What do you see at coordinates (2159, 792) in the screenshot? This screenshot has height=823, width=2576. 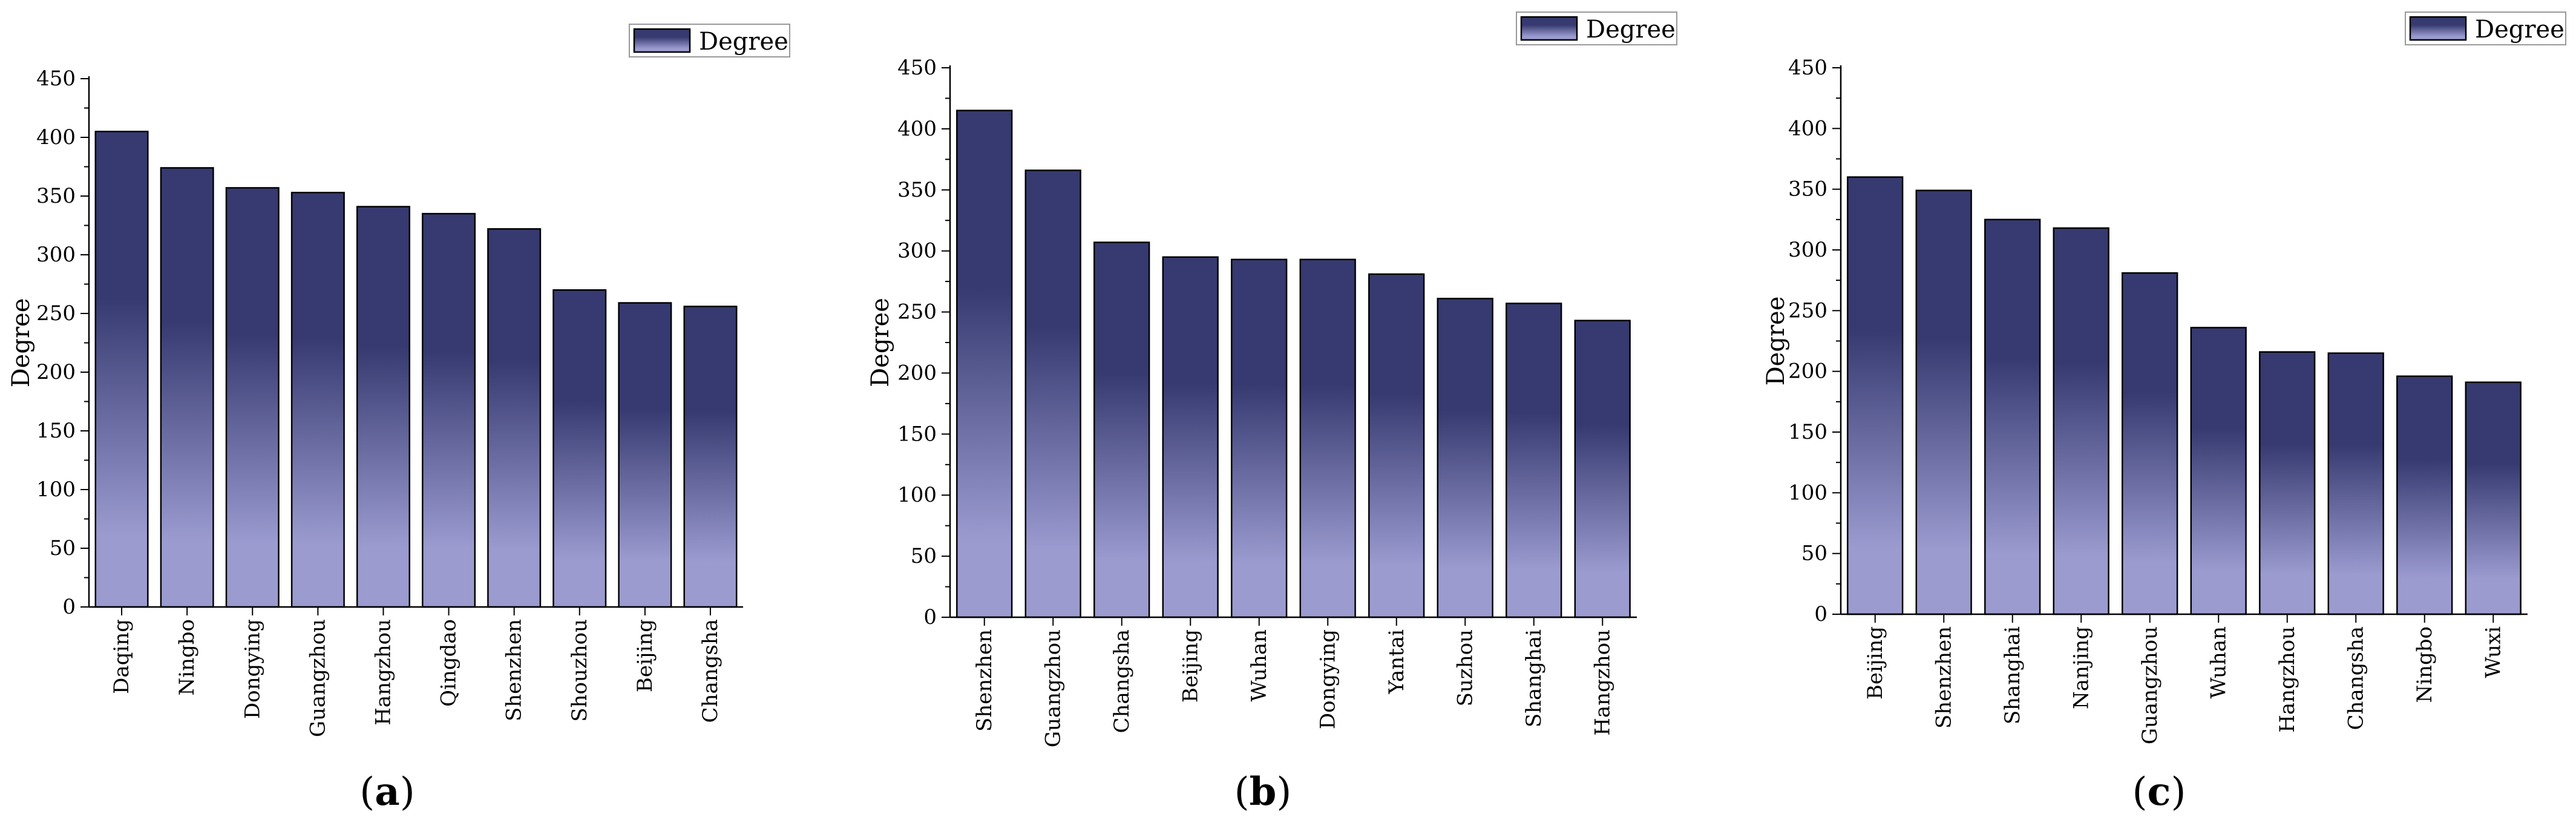 I see `panel-label: (c)` at bounding box center [2159, 792].